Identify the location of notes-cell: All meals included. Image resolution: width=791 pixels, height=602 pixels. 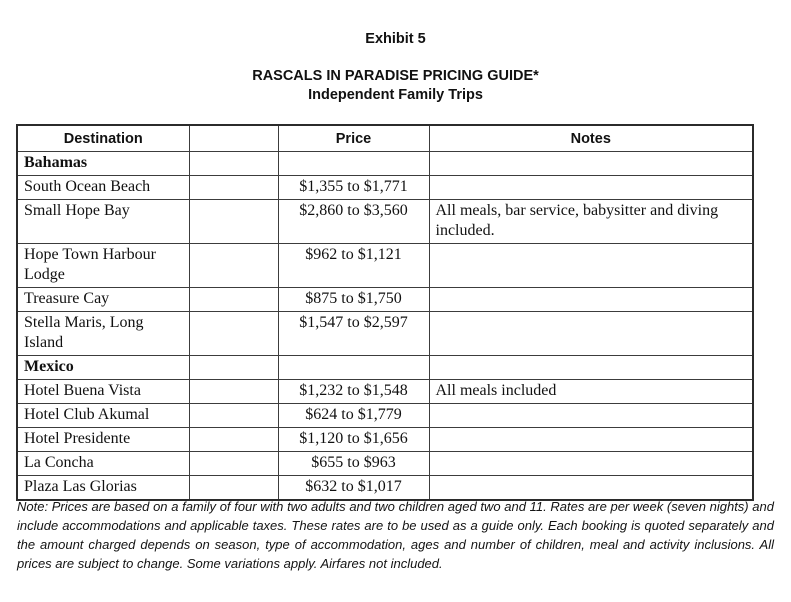
(591, 391).